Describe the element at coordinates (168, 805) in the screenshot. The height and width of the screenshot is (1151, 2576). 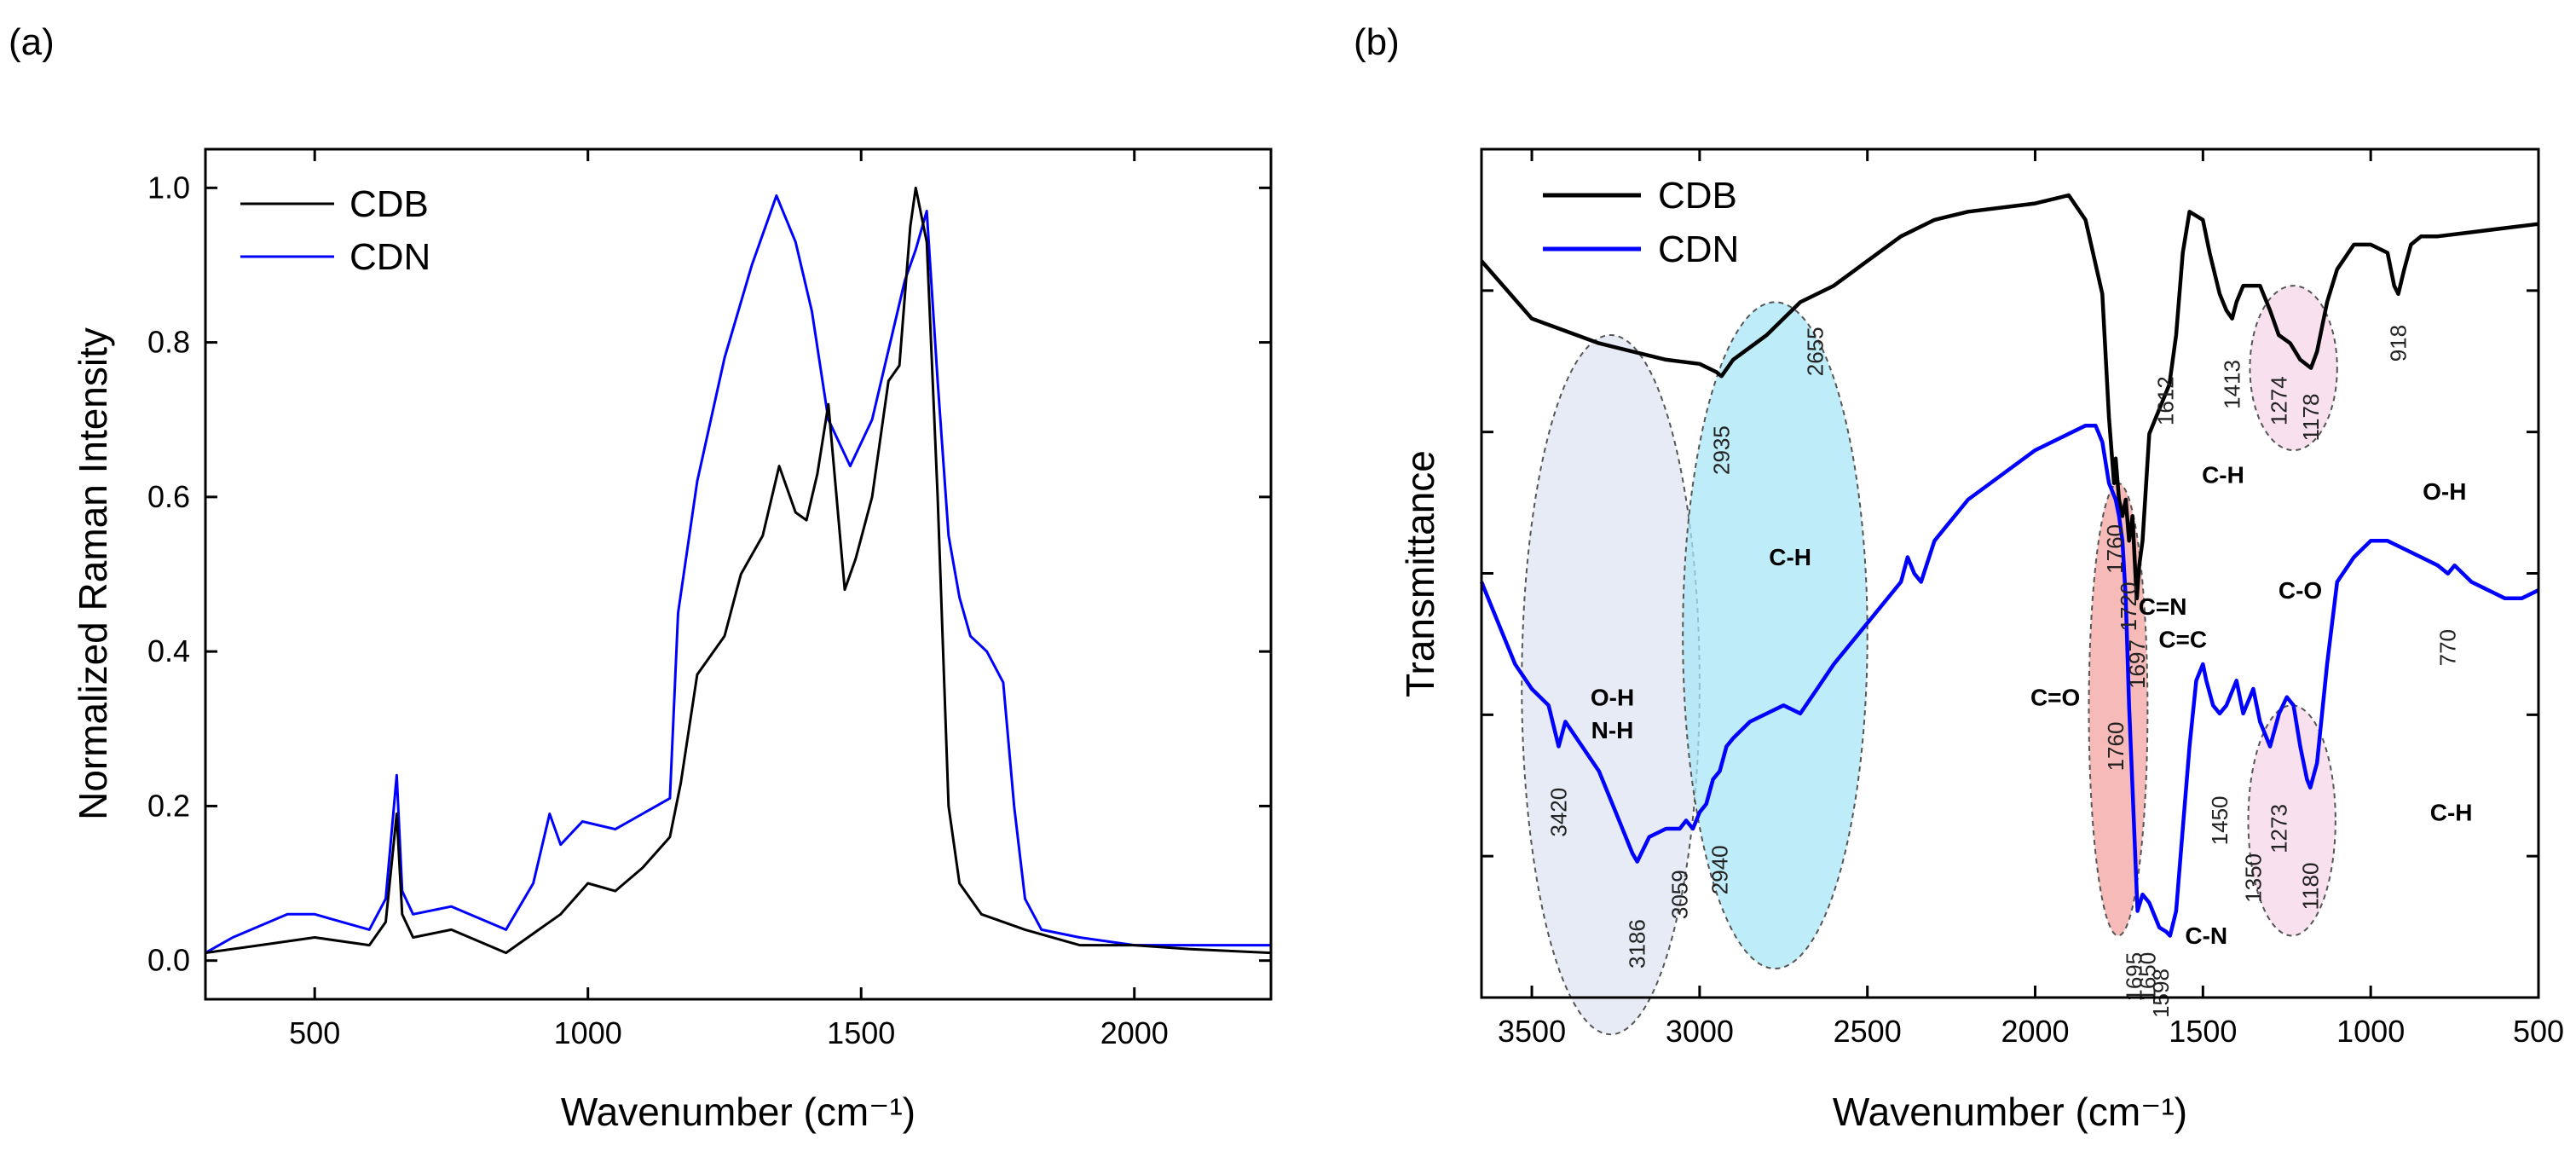
I see `y-tick-label: 0.2` at that location.